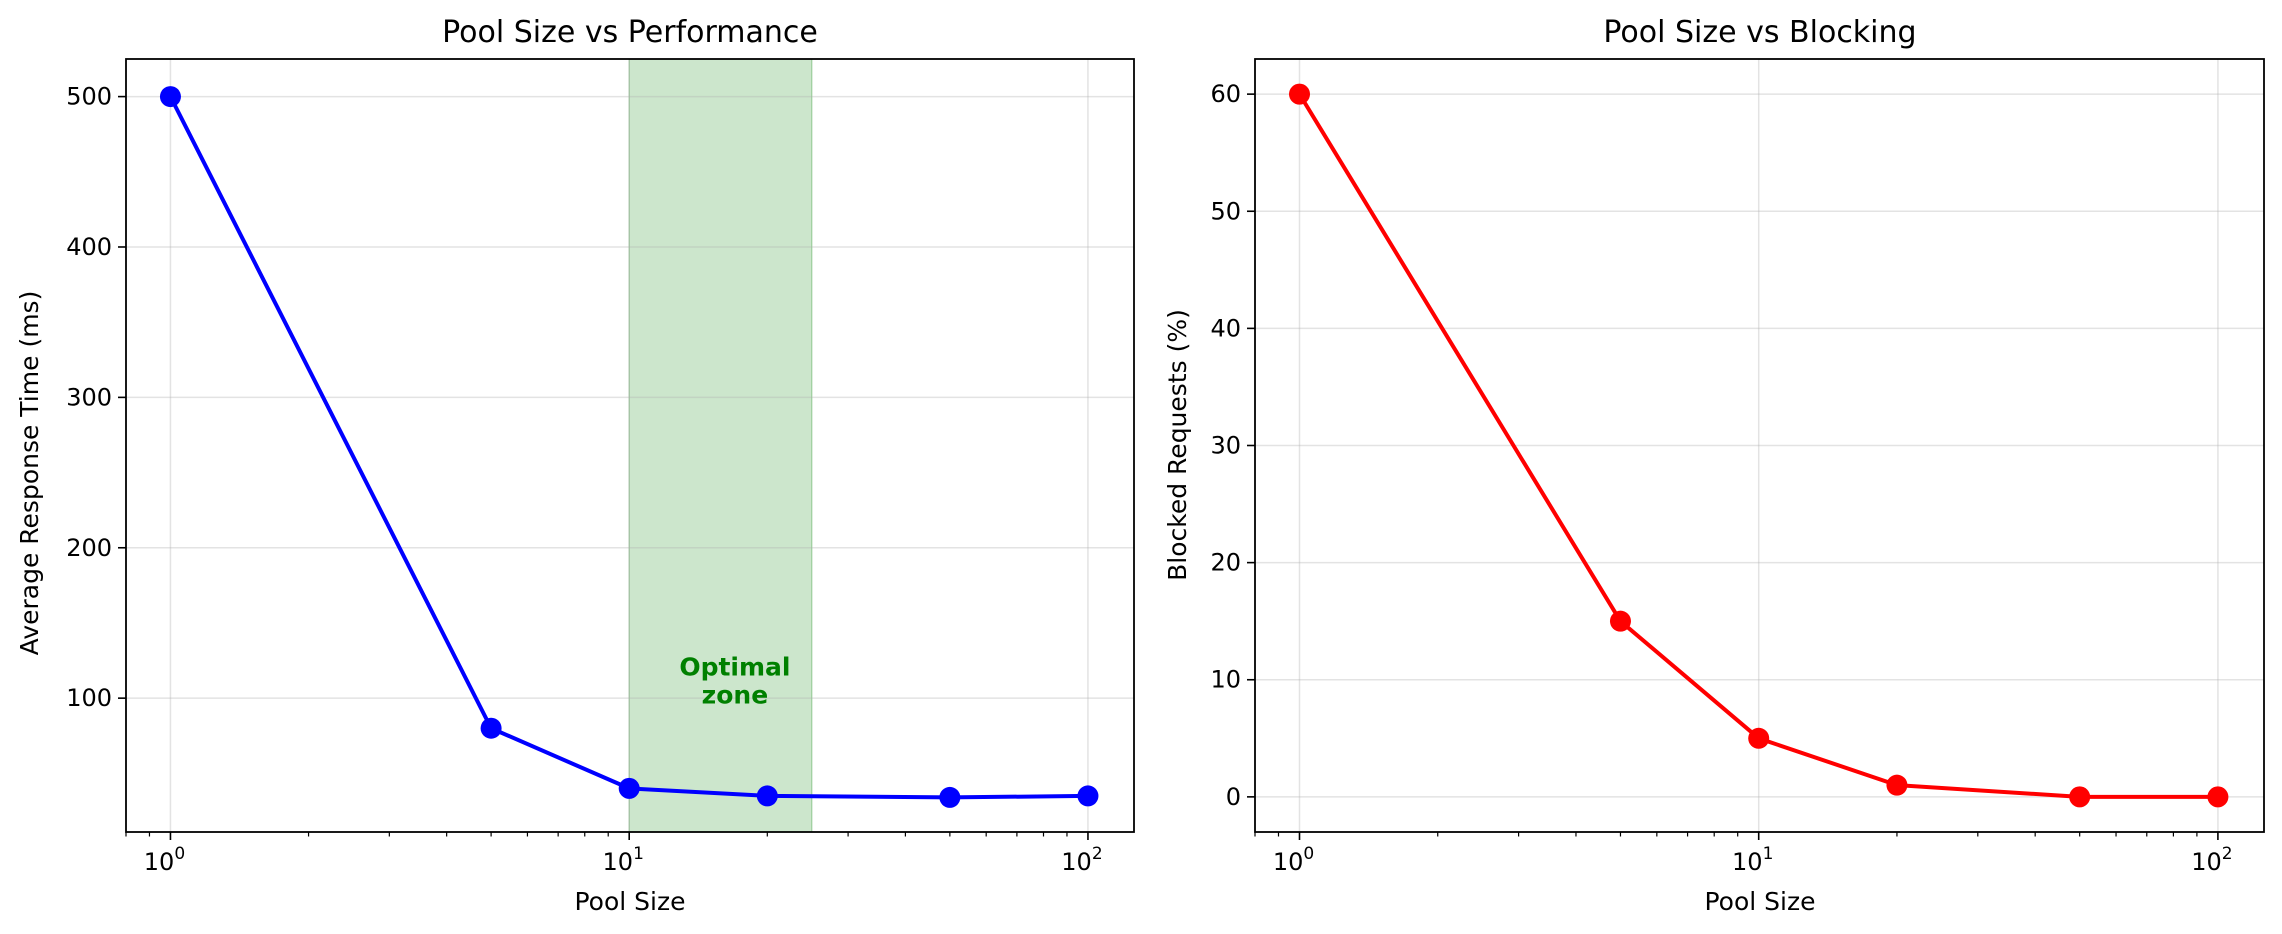  I want to click on chart-title: Pool Size vs Performance, so click(630, 32).